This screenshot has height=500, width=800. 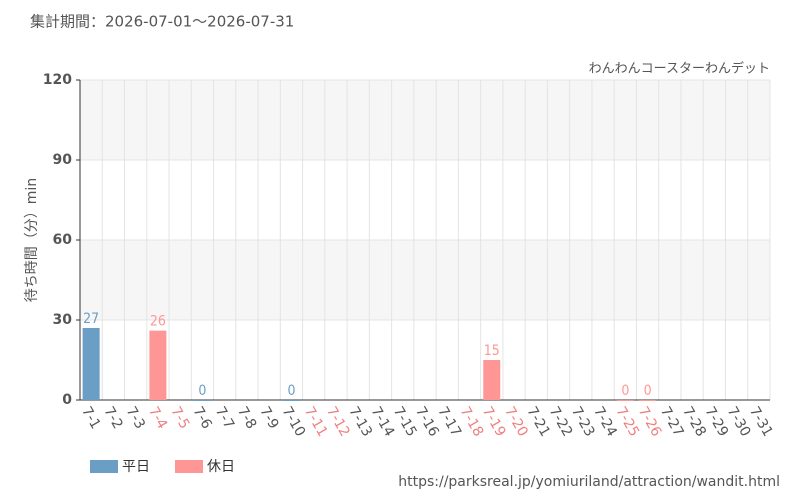 I want to click on x-tick-label: 7-31, so click(x=761, y=422).